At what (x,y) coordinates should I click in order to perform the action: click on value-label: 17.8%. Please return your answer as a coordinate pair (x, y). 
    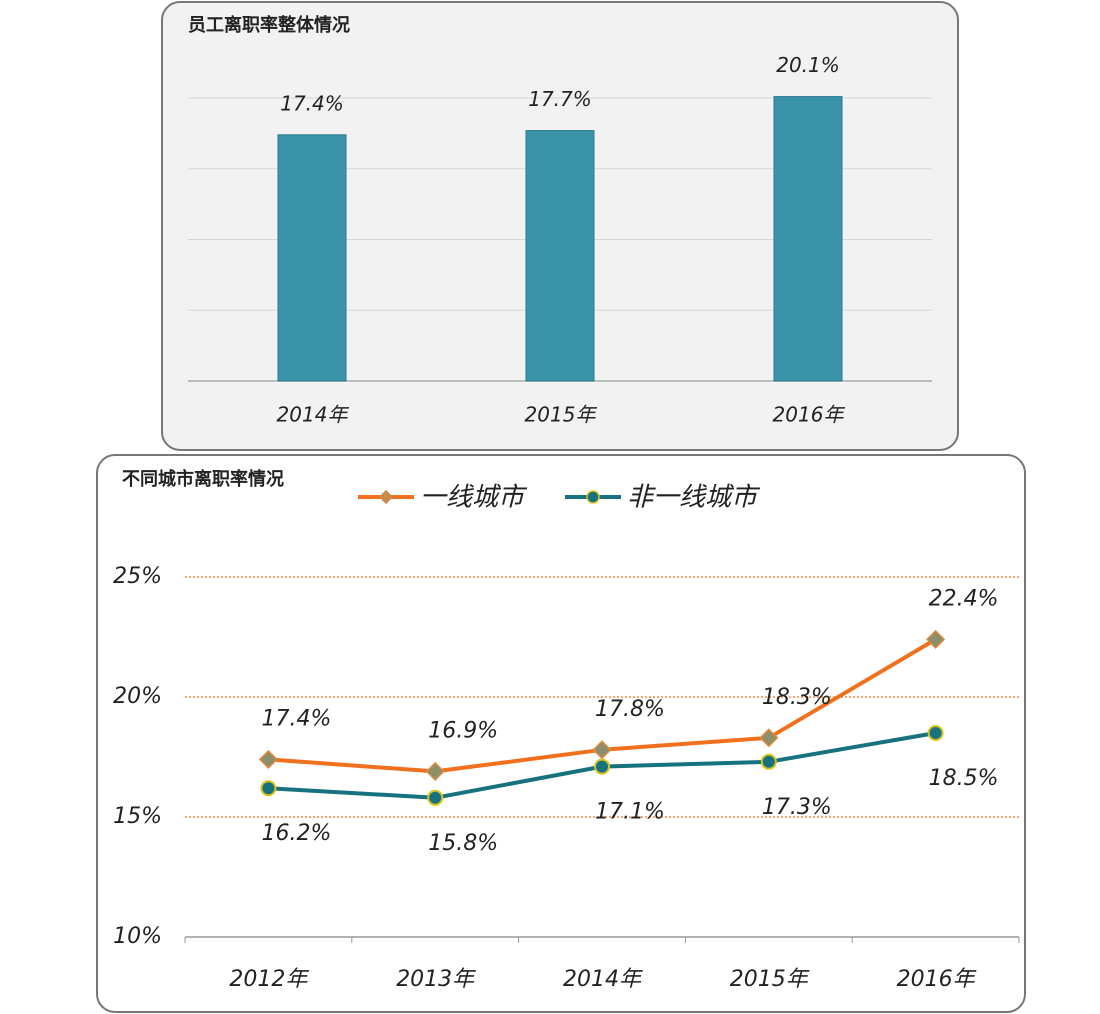
    Looking at the image, I should click on (630, 709).